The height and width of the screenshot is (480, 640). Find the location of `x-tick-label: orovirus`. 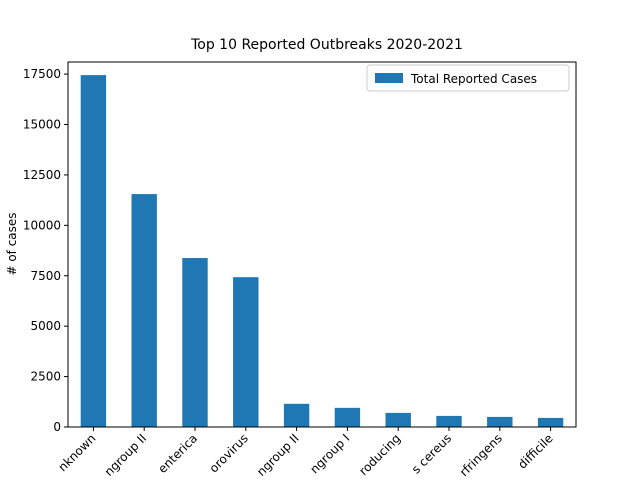

x-tick-label: orovirus is located at coordinates (229, 453).